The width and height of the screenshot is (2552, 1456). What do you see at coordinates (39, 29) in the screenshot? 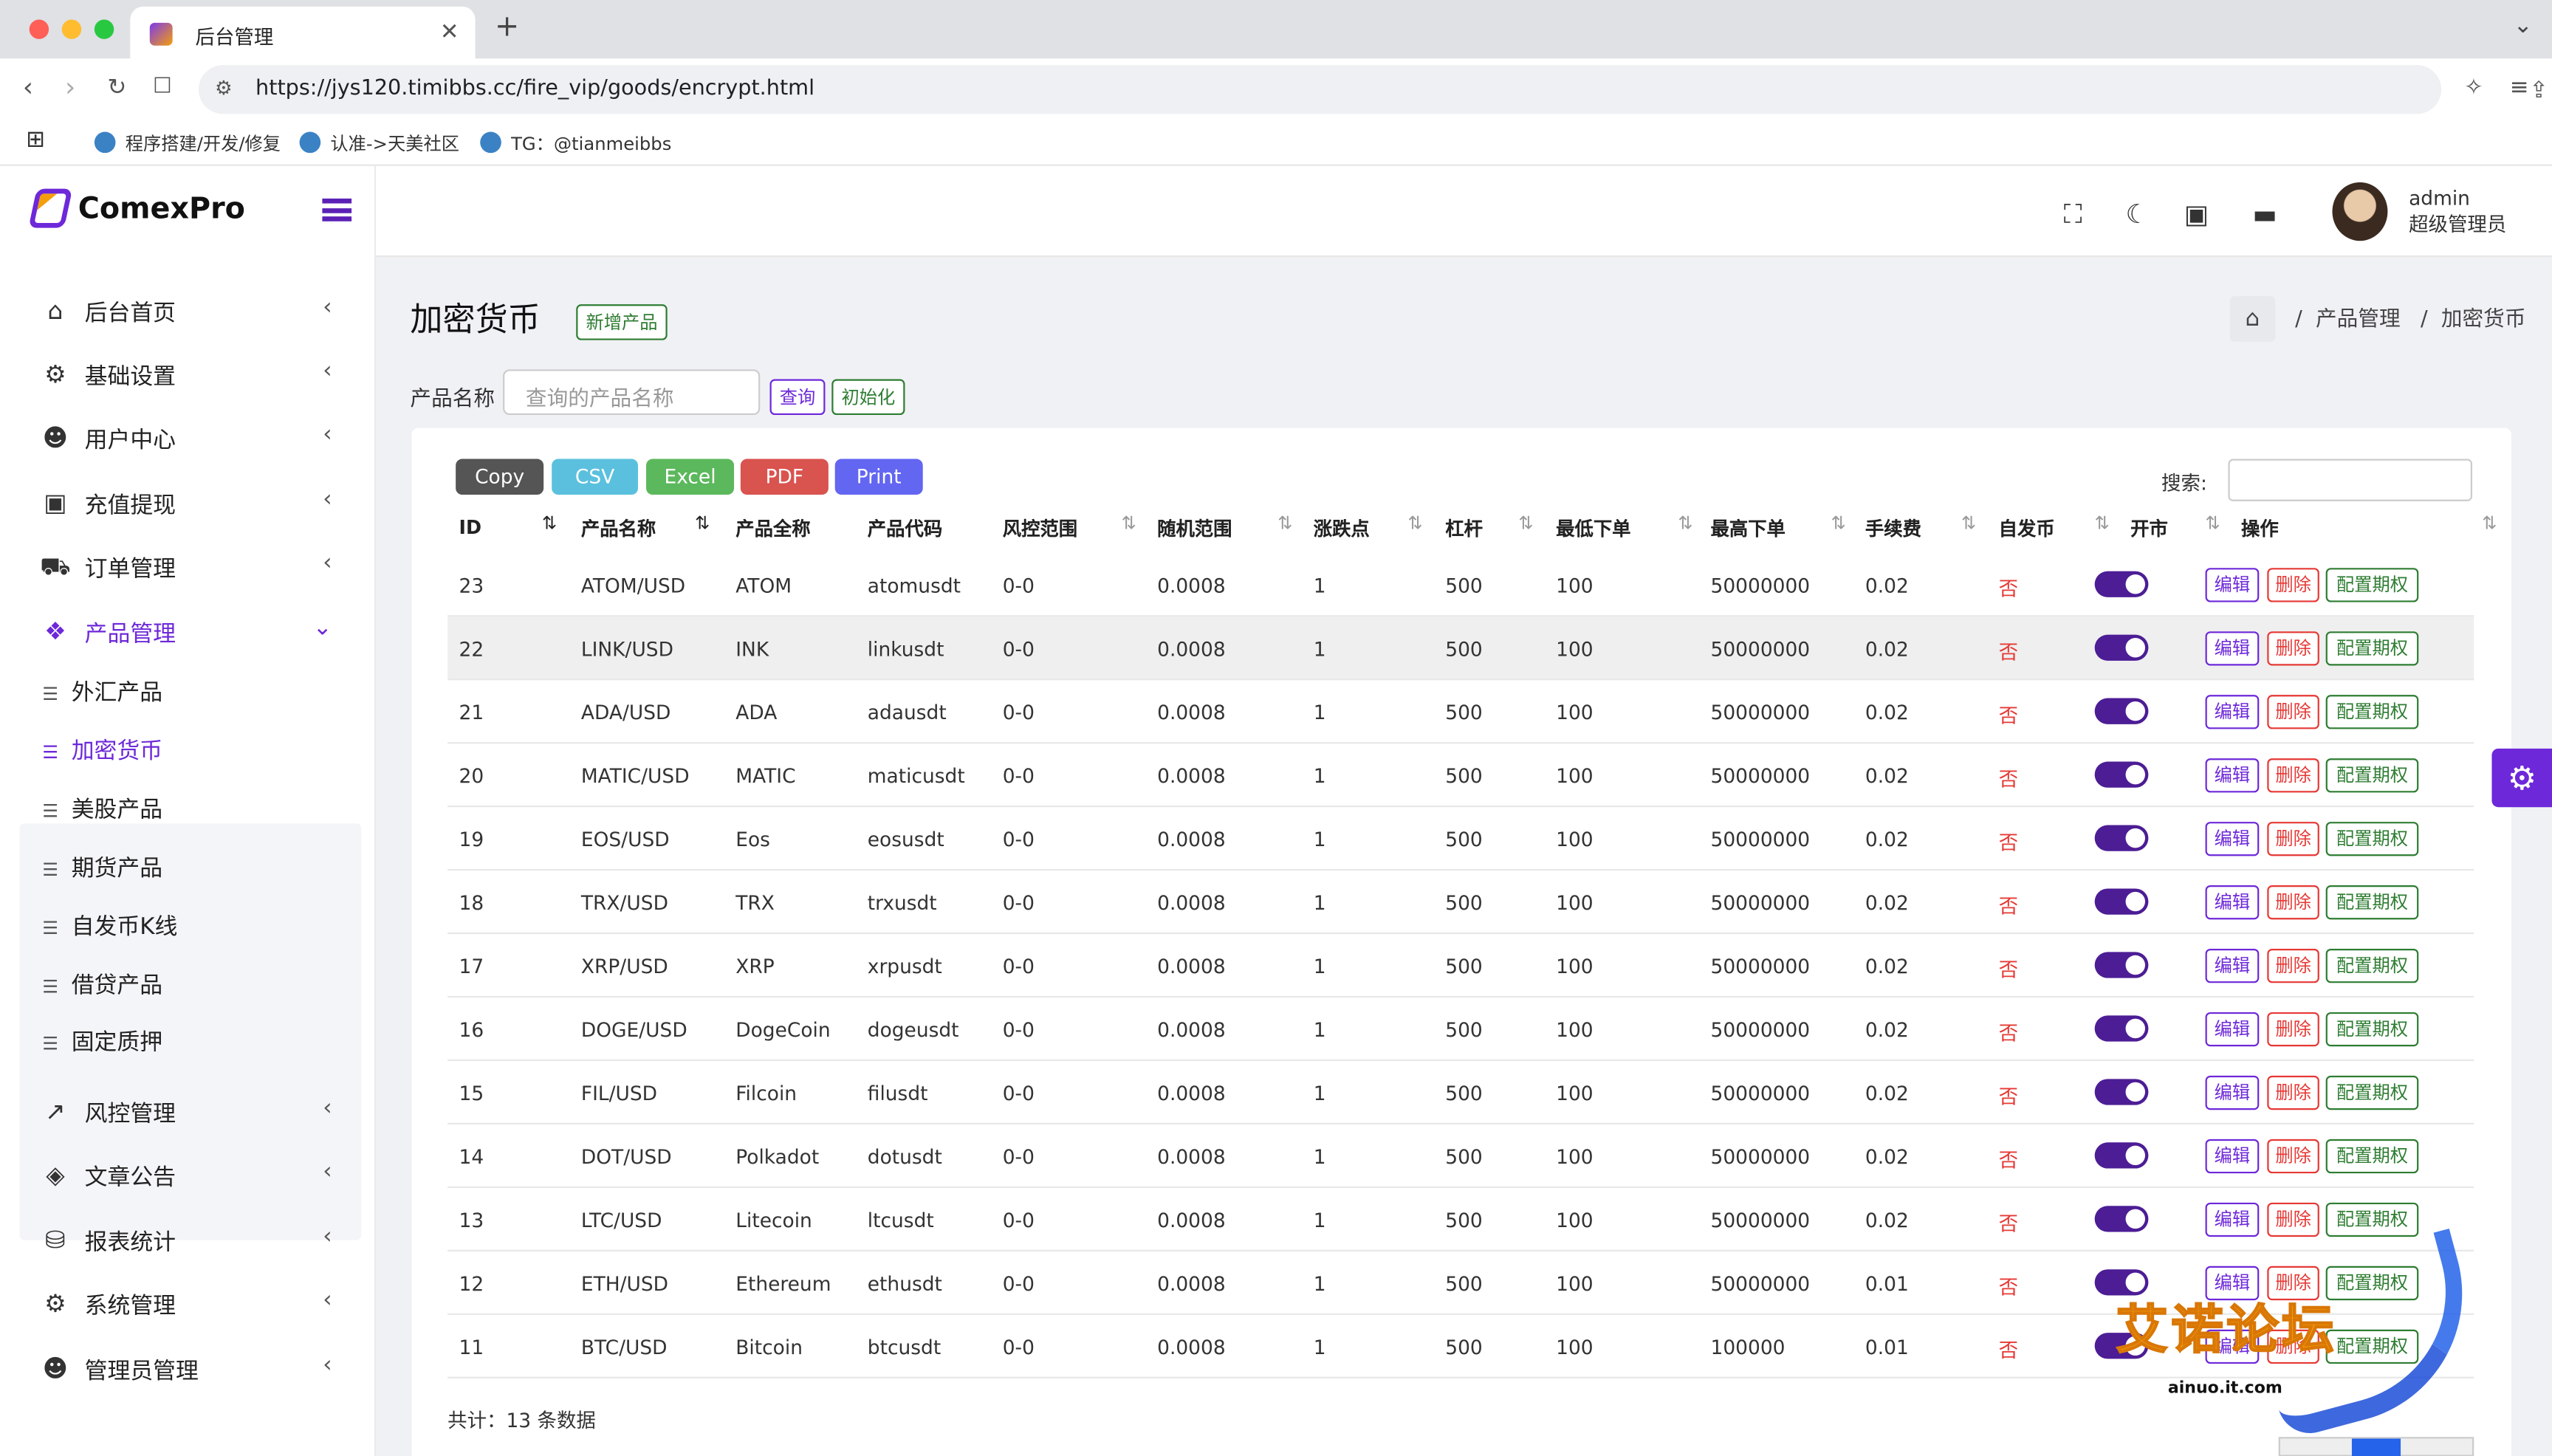
I see `close-window-button` at bounding box center [39, 29].